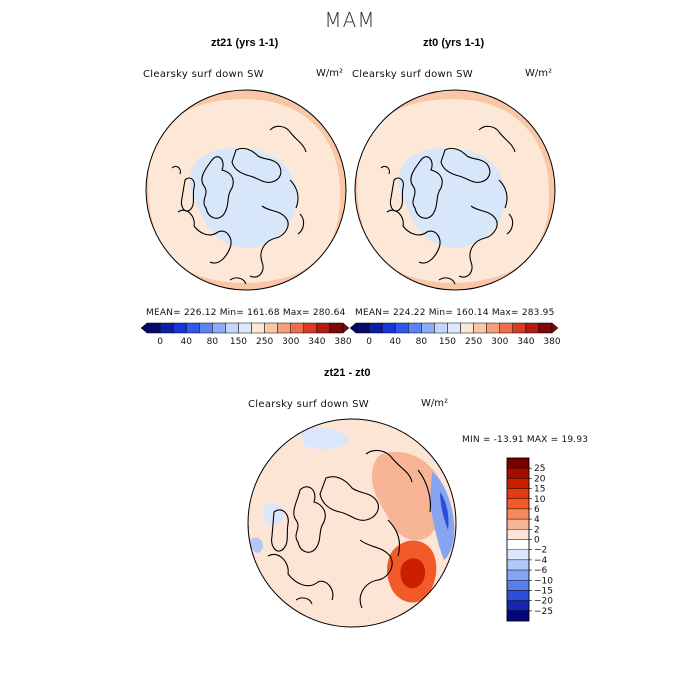 This screenshot has width=700, height=700. Describe the element at coordinates (369, 342) in the screenshot. I see `panel2-colorbar-tick-label: 0` at that location.